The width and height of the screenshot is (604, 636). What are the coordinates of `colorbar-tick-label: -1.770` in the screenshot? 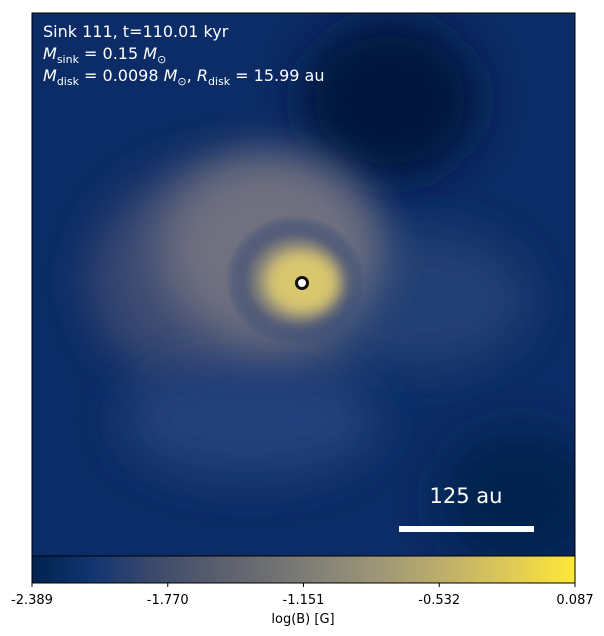 It's located at (168, 600).